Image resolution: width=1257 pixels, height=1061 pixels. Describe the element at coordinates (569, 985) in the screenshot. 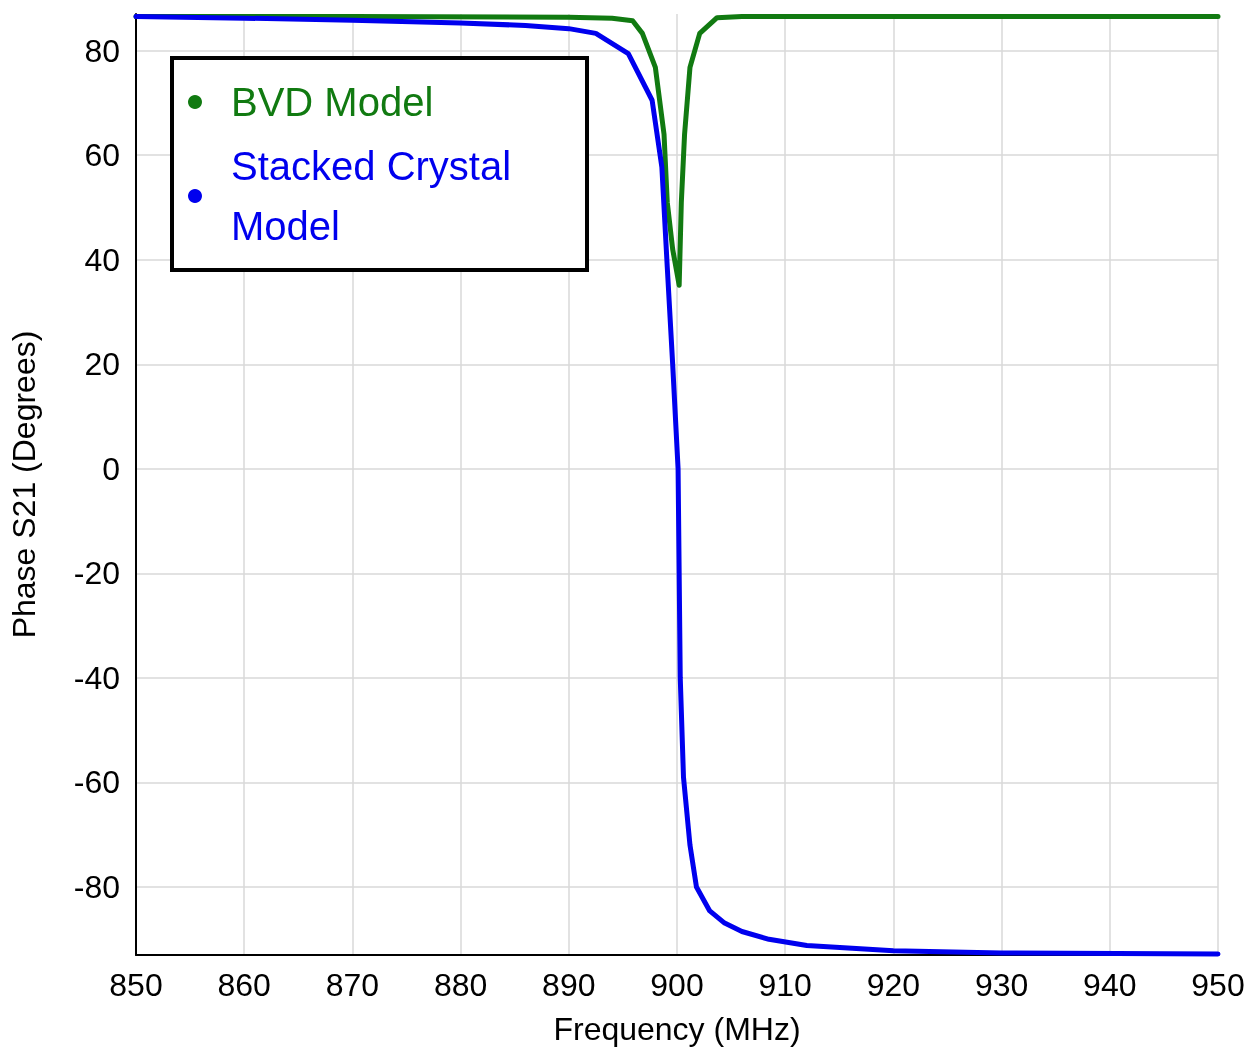

I see `x-tick-label: 890` at that location.